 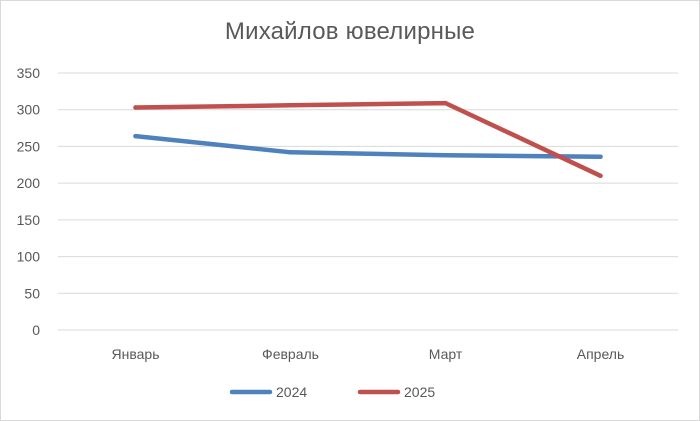 What do you see at coordinates (32, 293) in the screenshot?
I see `y-tick-label: 50` at bounding box center [32, 293].